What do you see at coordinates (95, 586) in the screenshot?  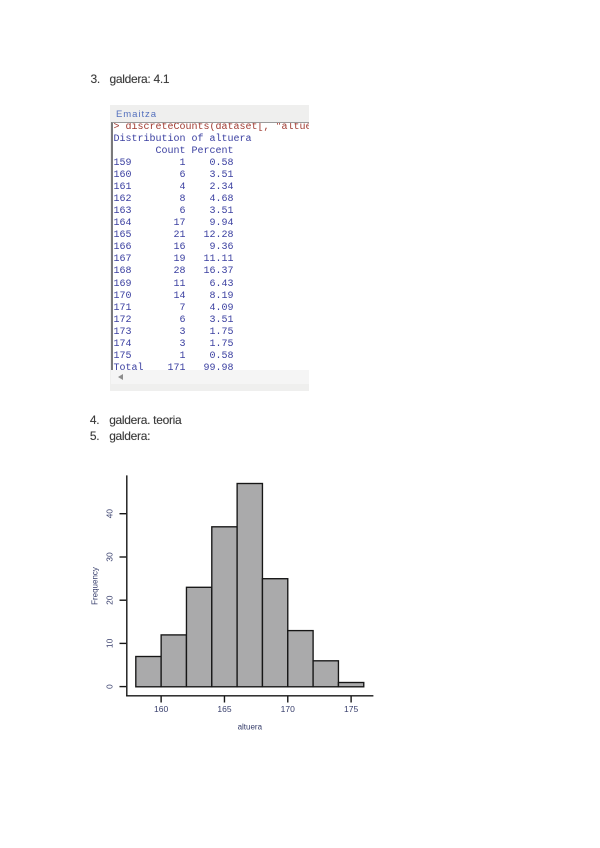 I see `svg-text: Frequency` at bounding box center [95, 586].